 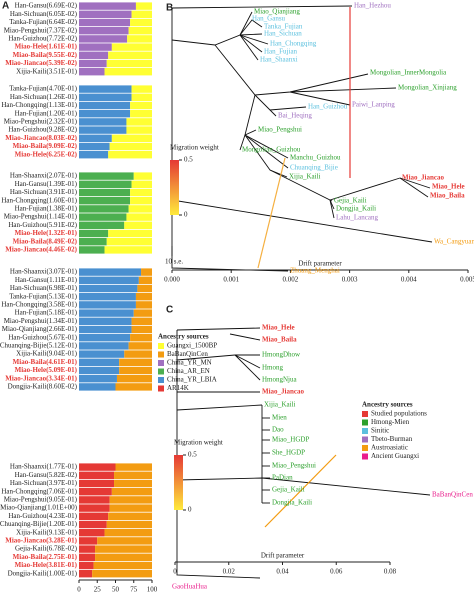 I want to click on row-label: Han-Shaanxi(3.07E-01), so click(x=44, y=272).